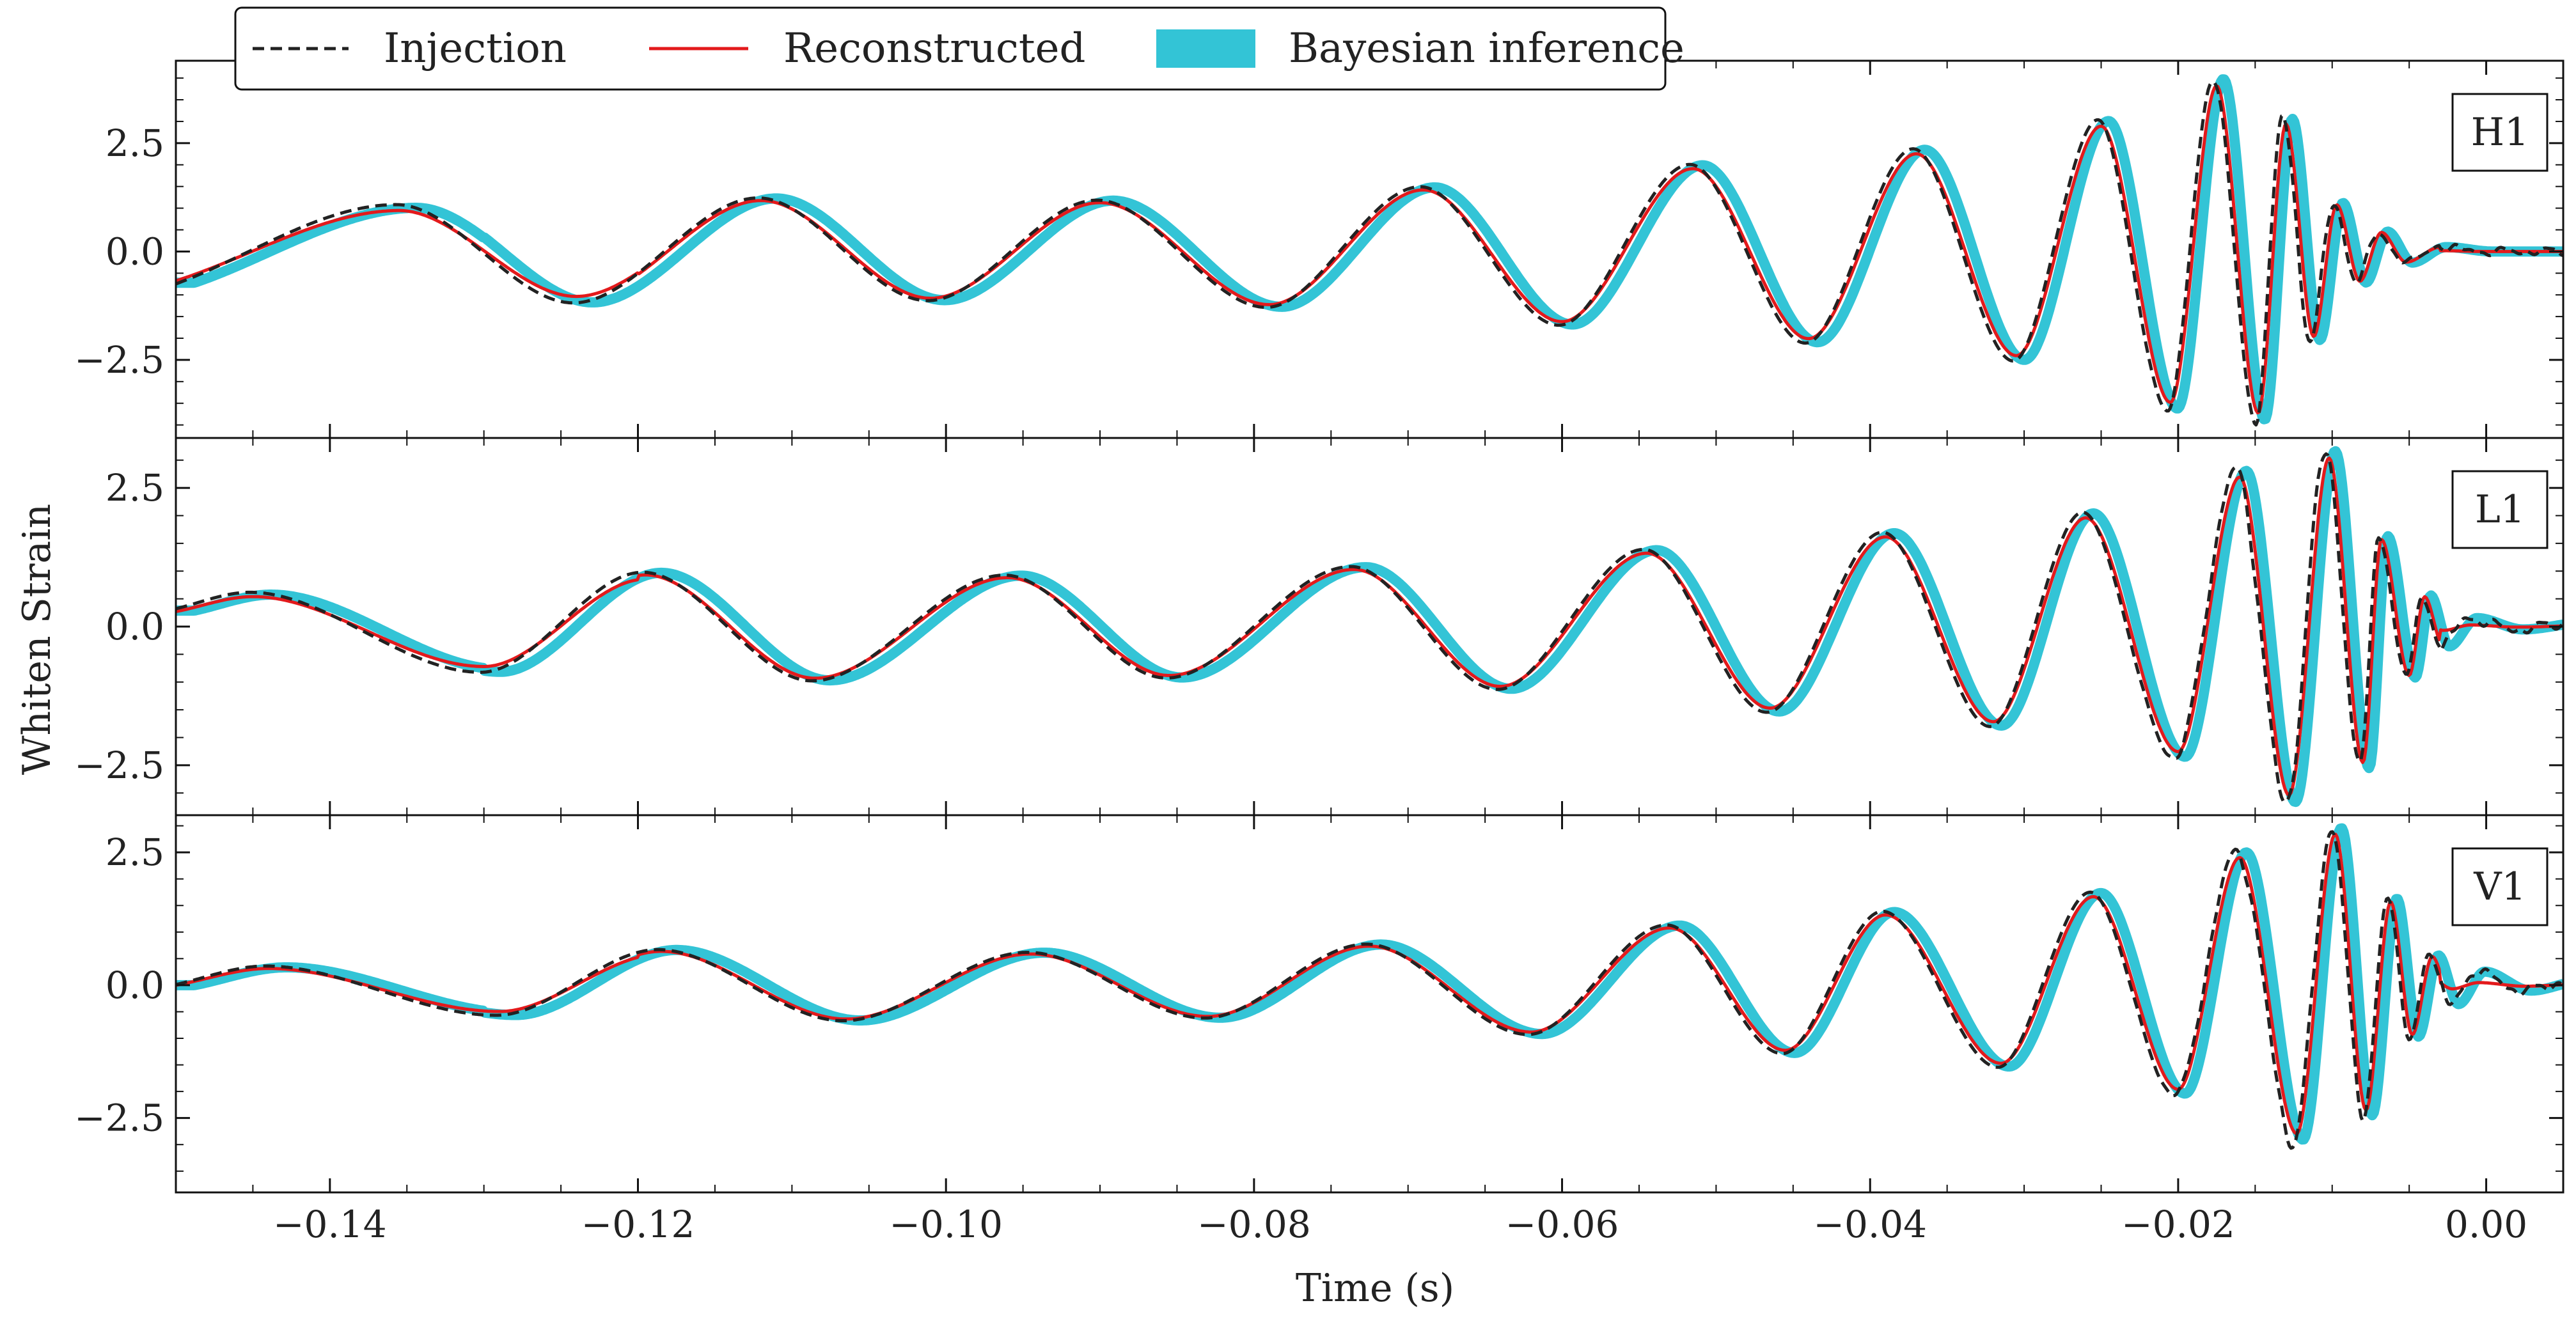 The width and height of the screenshot is (2576, 1319). What do you see at coordinates (119, 1118) in the screenshot?
I see `y-tick-label-v1: −2.5` at bounding box center [119, 1118].